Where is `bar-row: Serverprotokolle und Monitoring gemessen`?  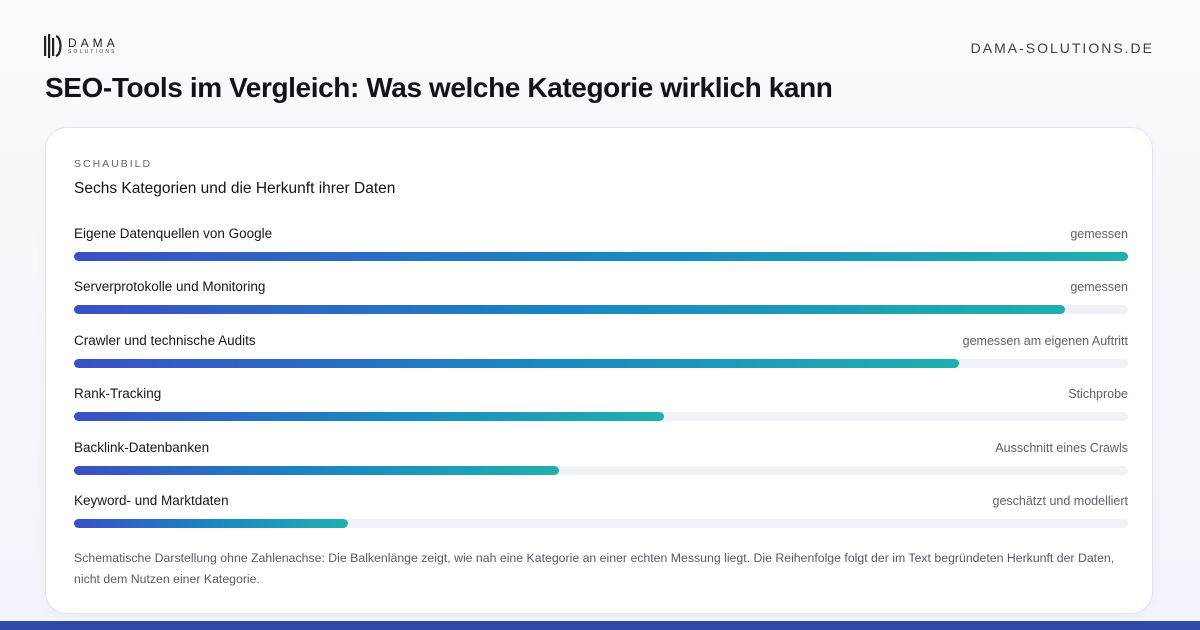 bar-row: Serverprotokolle und Monitoring gemessen is located at coordinates (601, 305).